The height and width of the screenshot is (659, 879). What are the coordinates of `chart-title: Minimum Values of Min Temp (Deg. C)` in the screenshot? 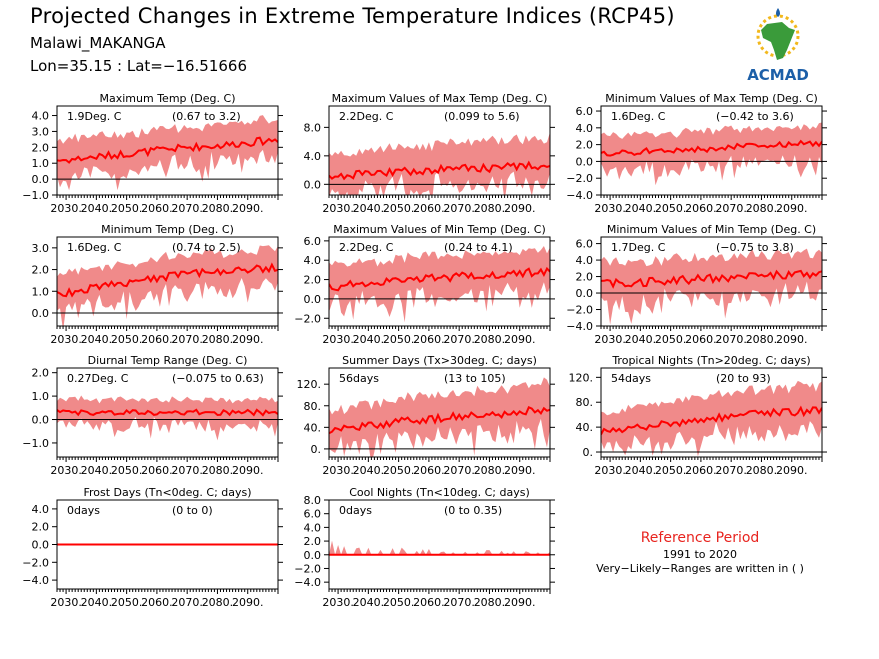 It's located at (711, 229).